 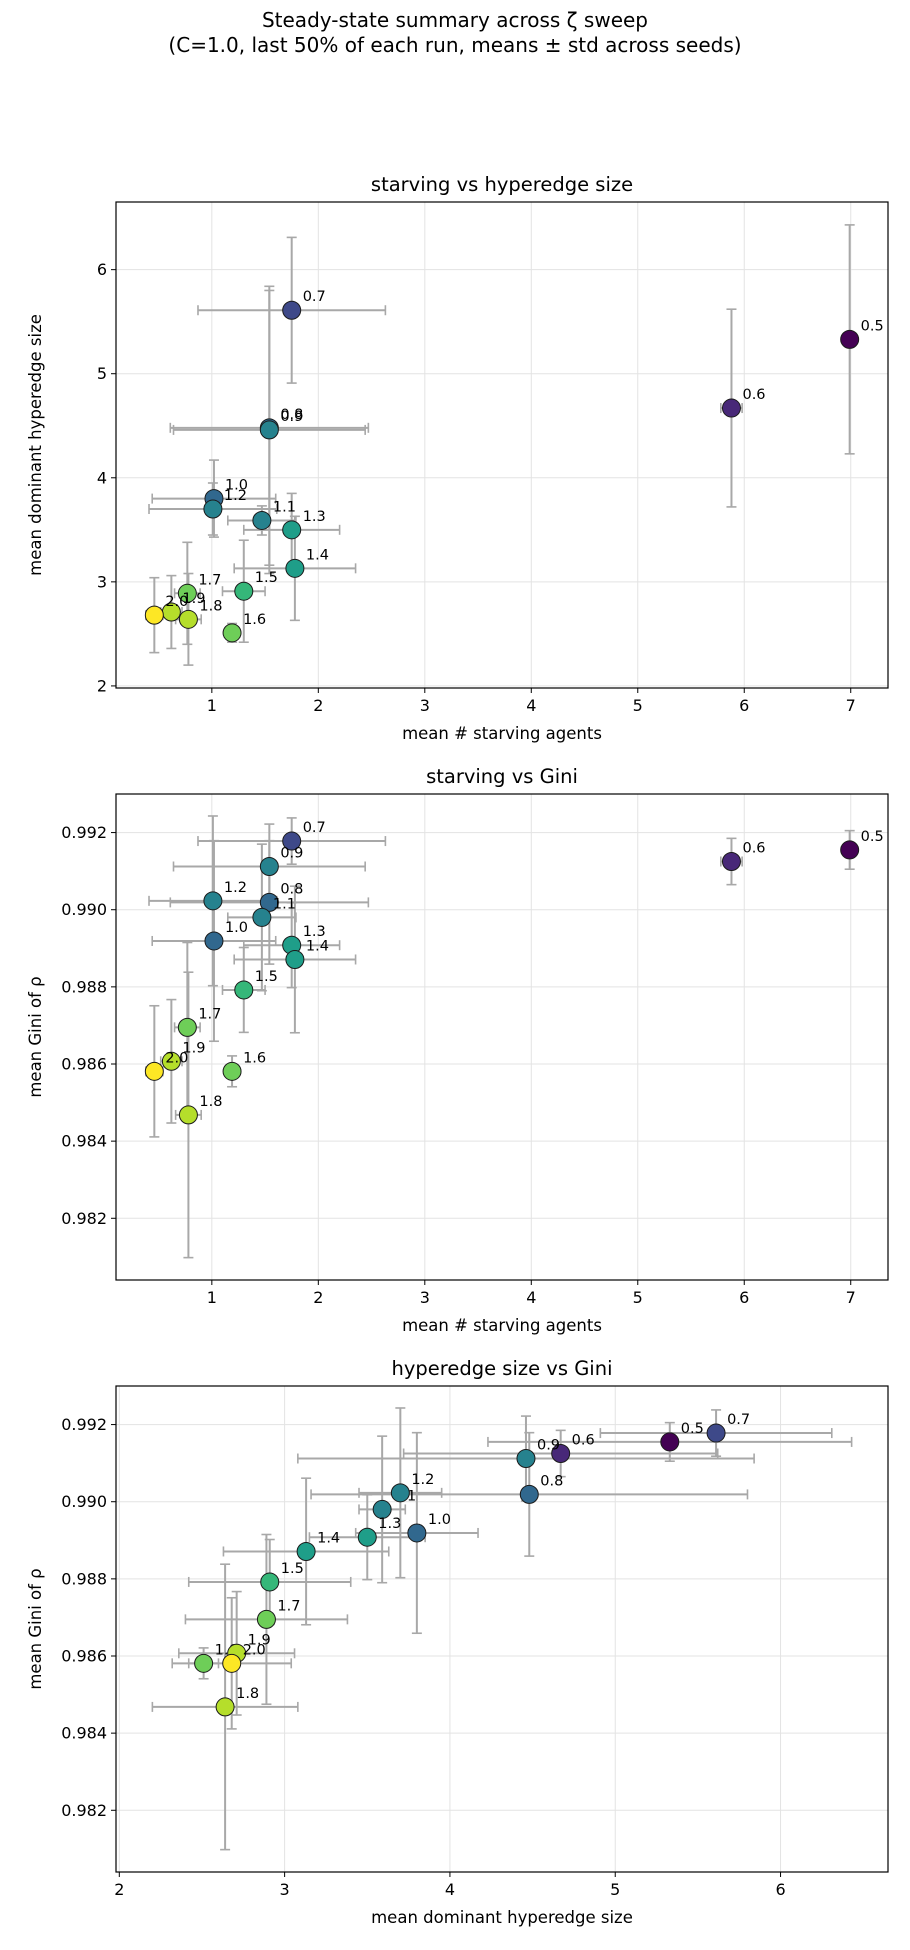 What do you see at coordinates (84, 909) in the screenshot?
I see `y-tick-label: 0.990` at bounding box center [84, 909].